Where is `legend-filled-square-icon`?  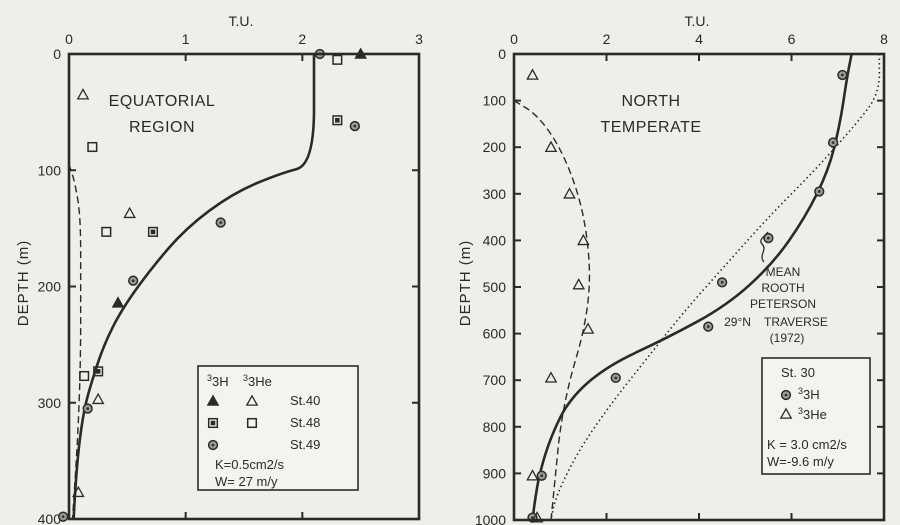
legend-filled-square-icon is located at coordinates (213, 423).